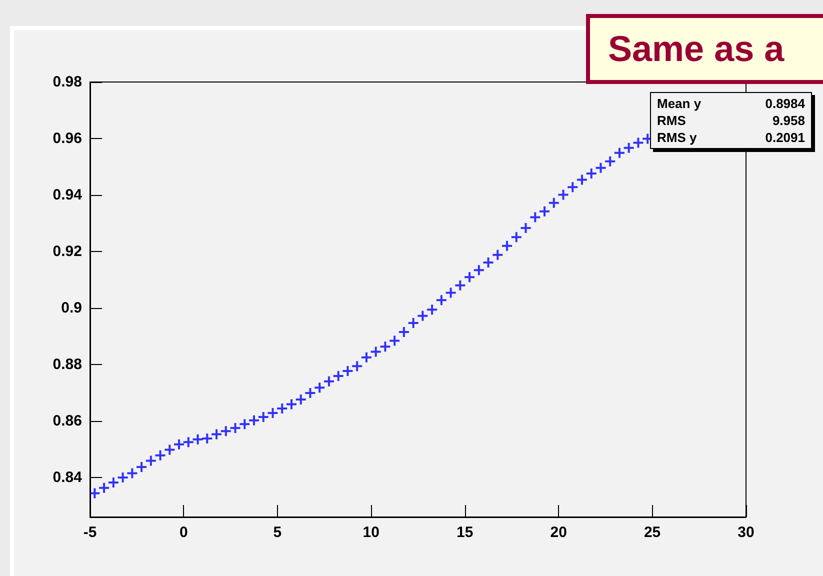 Image resolution: width=823 pixels, height=576 pixels. What do you see at coordinates (67, 364) in the screenshot?
I see `y-tick-label: 0.88` at bounding box center [67, 364].